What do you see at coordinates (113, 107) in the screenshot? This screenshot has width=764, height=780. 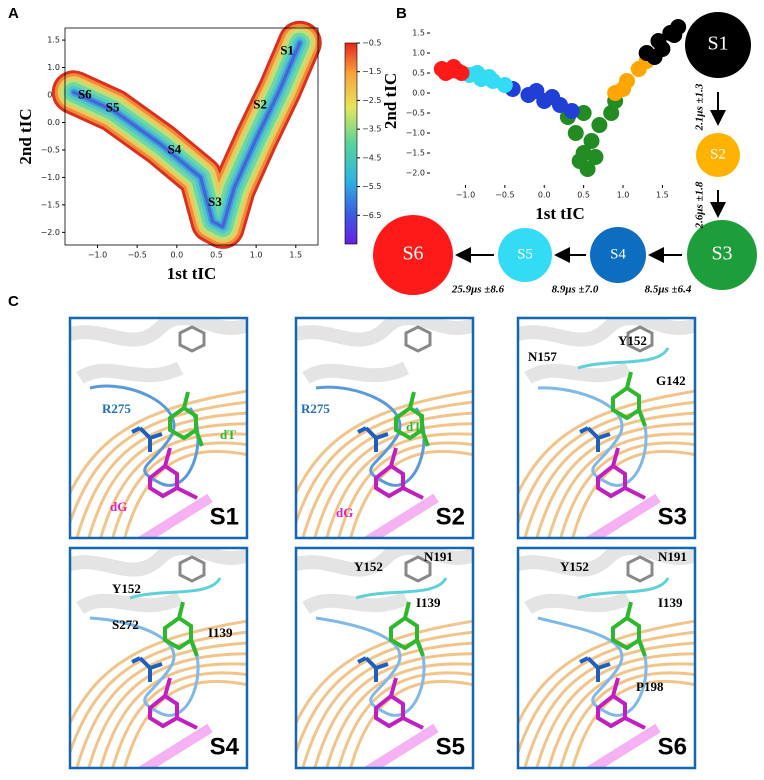 I see `state-annotation: S5` at bounding box center [113, 107].